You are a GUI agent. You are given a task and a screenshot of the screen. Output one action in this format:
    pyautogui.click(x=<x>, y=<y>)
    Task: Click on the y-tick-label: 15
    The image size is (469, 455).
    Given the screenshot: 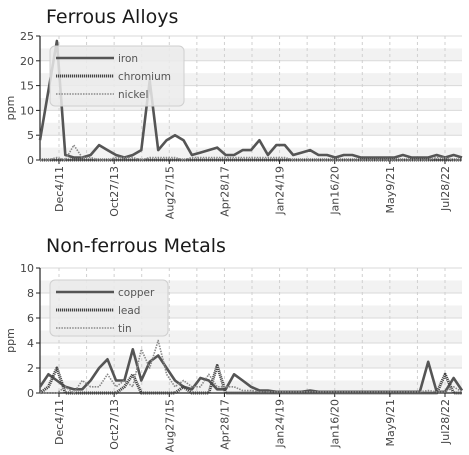 What is the action you would take?
    pyautogui.click(x=27, y=86)
    